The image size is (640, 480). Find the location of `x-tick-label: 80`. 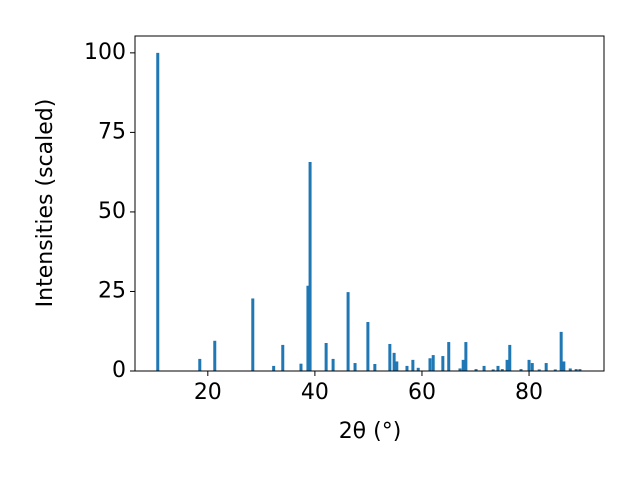

x-tick-label: 80 is located at coordinates (529, 392).